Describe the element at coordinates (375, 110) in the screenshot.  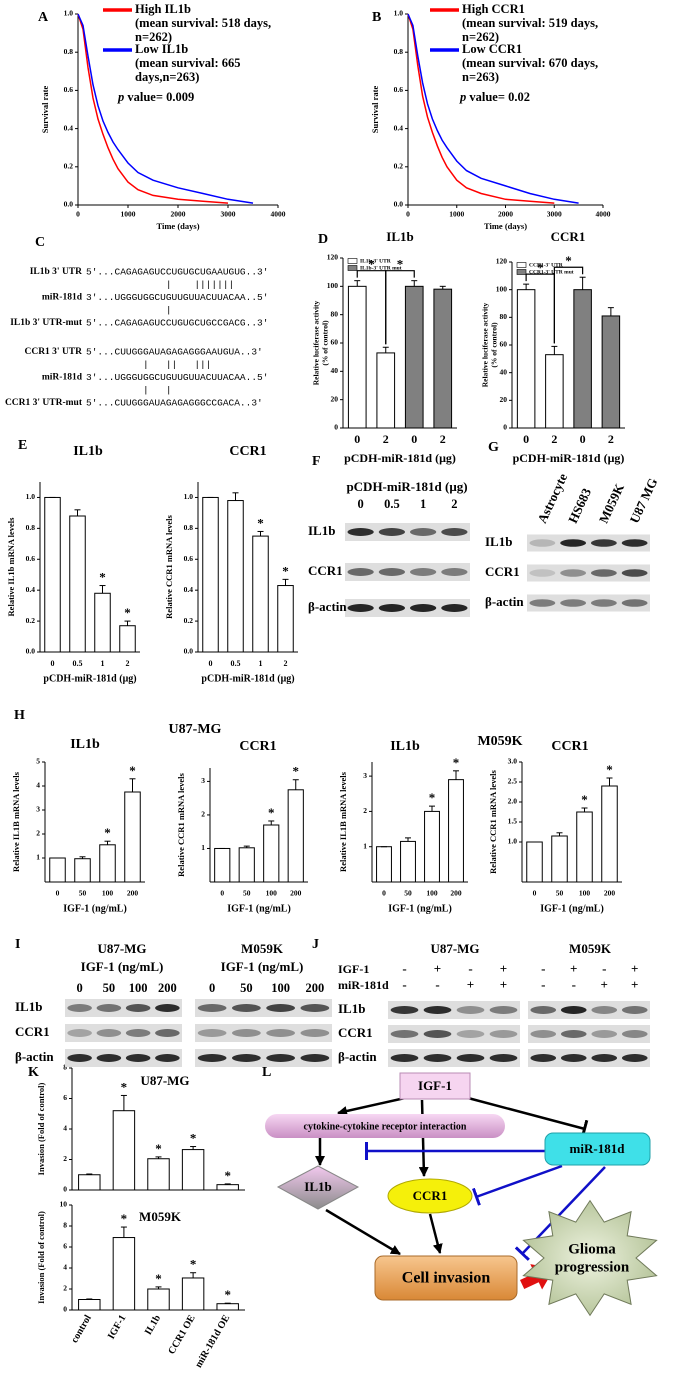
I see `y-axis-label: Survival rate` at that location.